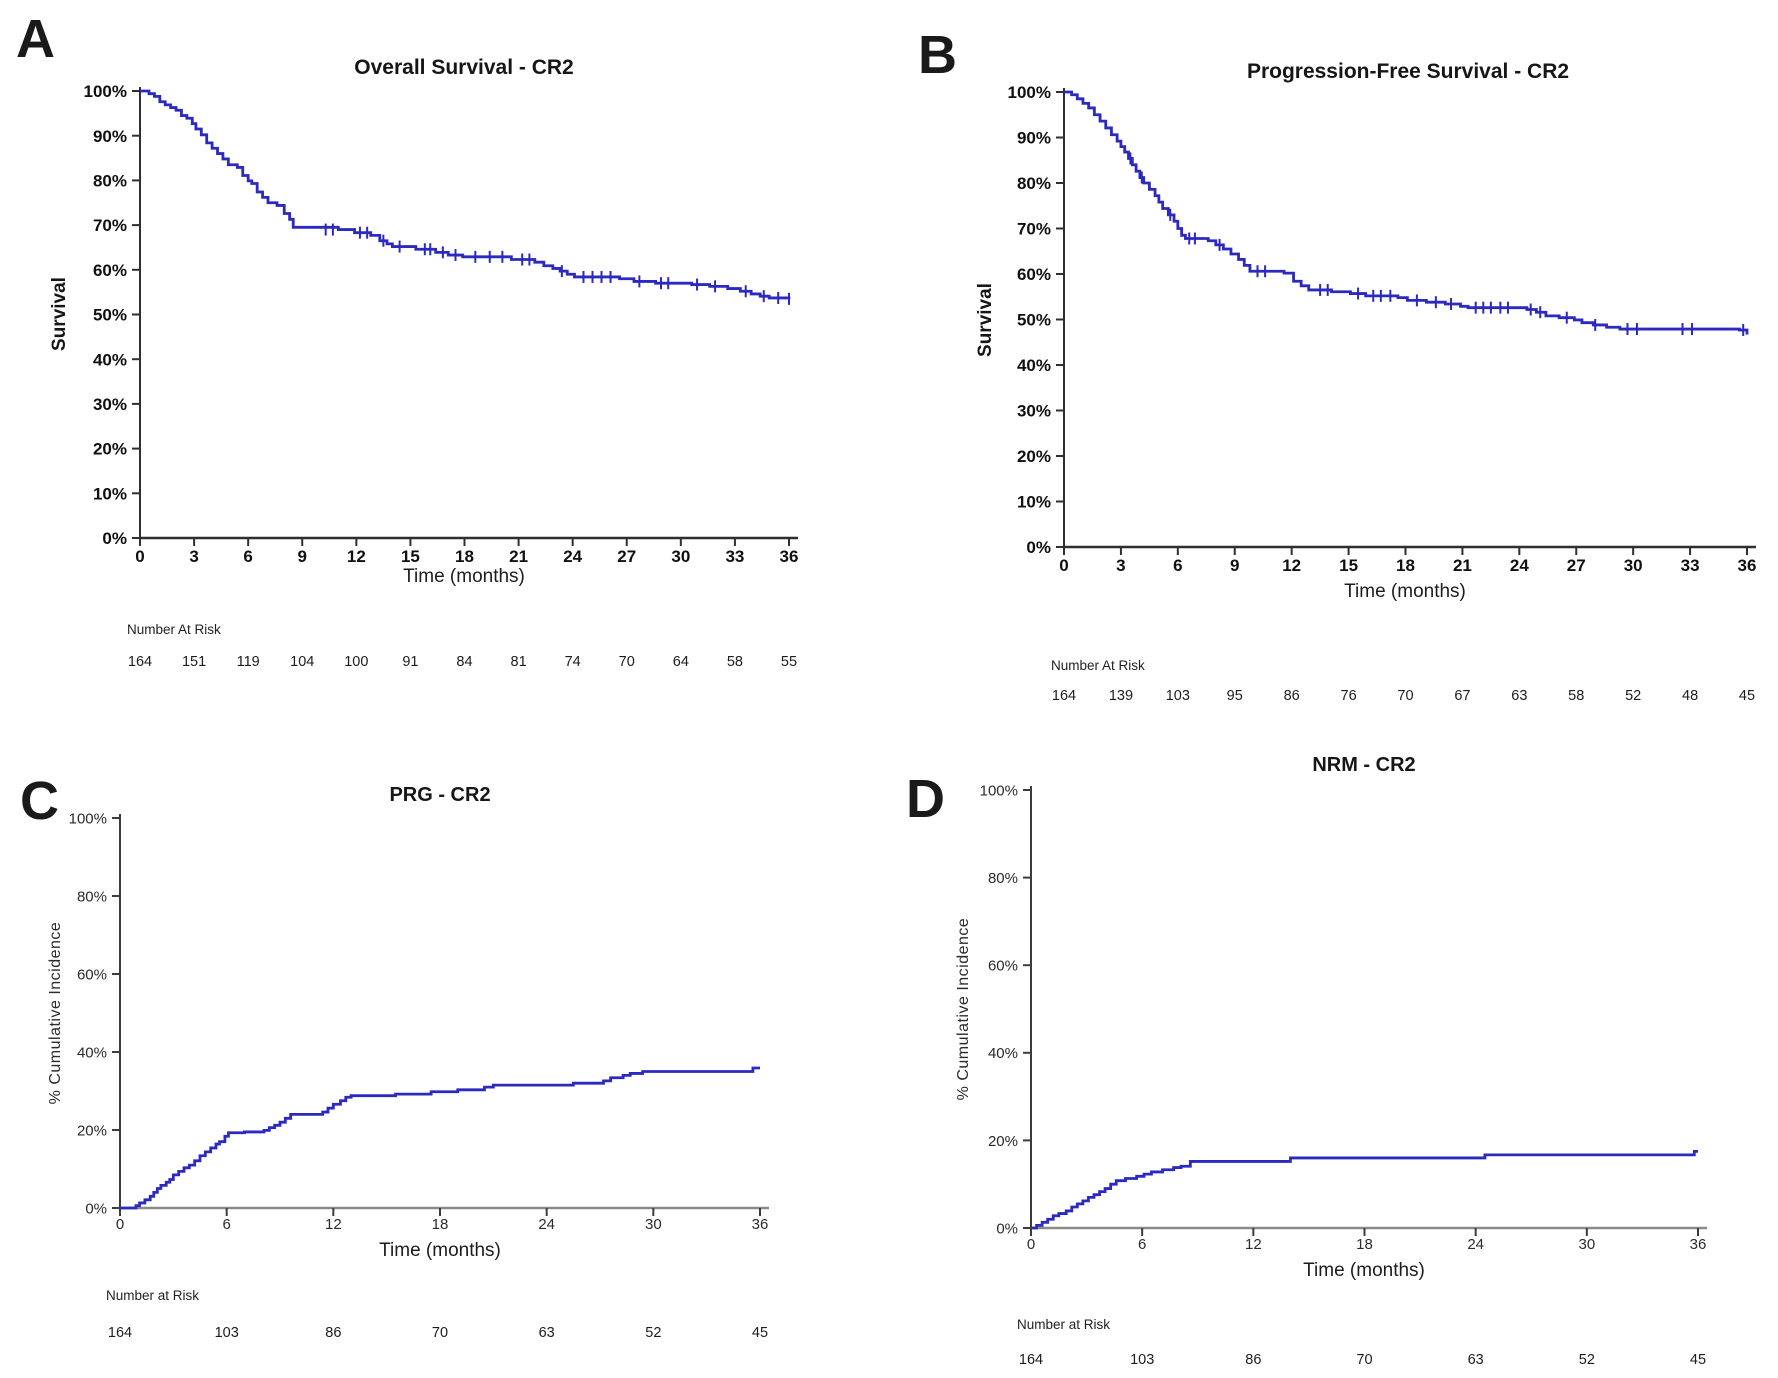  What do you see at coordinates (1437, 244) in the screenshot?
I see `censor-marks-b` at bounding box center [1437, 244].